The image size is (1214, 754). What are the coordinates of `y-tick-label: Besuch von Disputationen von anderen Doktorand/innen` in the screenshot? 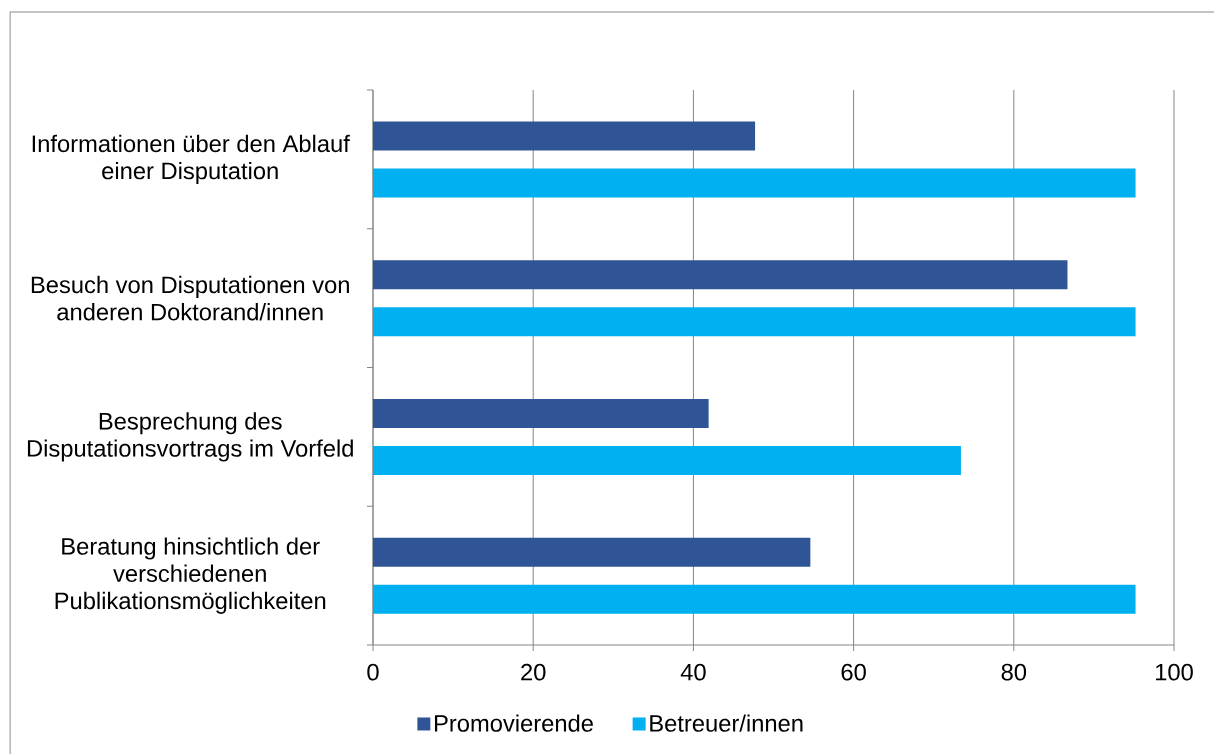 It's located at (190, 298).